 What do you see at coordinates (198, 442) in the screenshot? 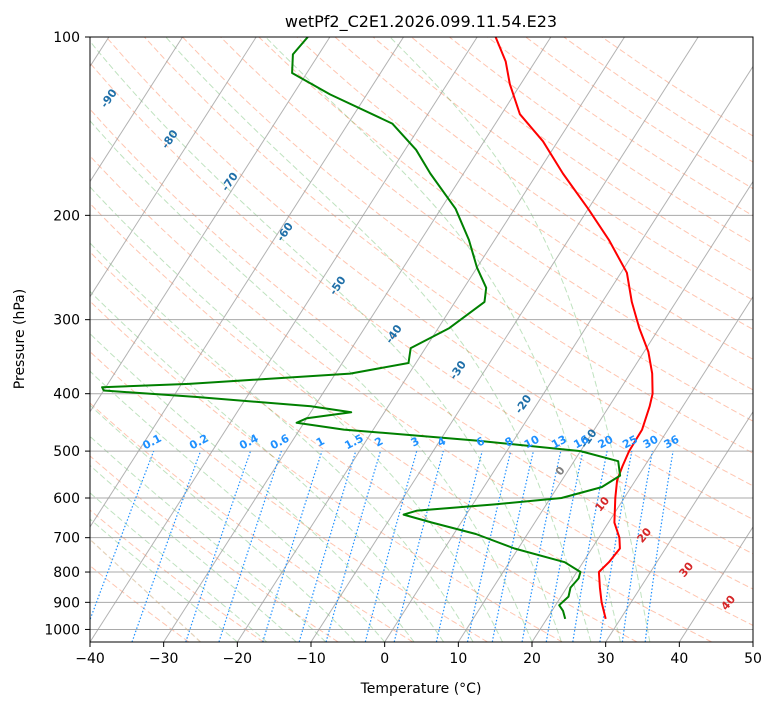
I see `mixing-ratio-label: 0.2` at bounding box center [198, 442].